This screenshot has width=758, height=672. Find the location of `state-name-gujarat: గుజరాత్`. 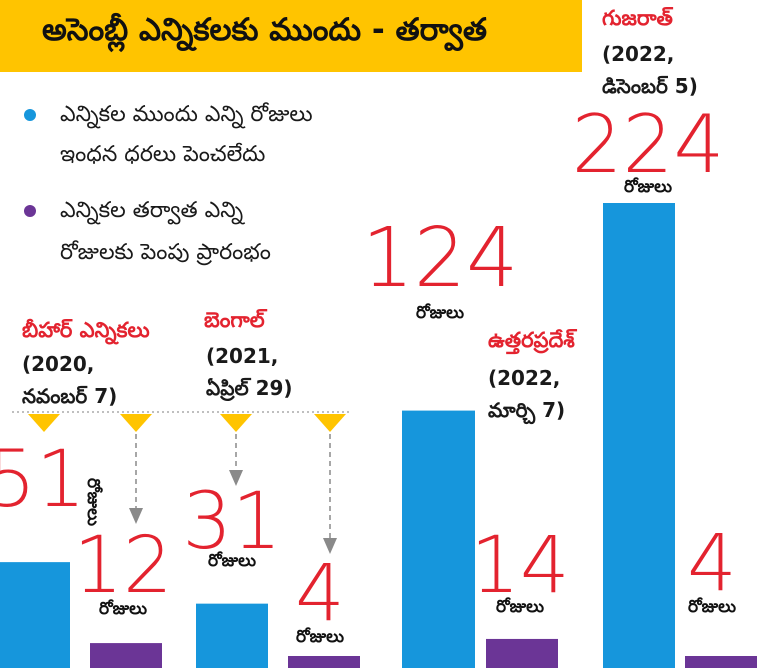

state-name-gujarat: గుజరాత్ is located at coordinates (637, 18).